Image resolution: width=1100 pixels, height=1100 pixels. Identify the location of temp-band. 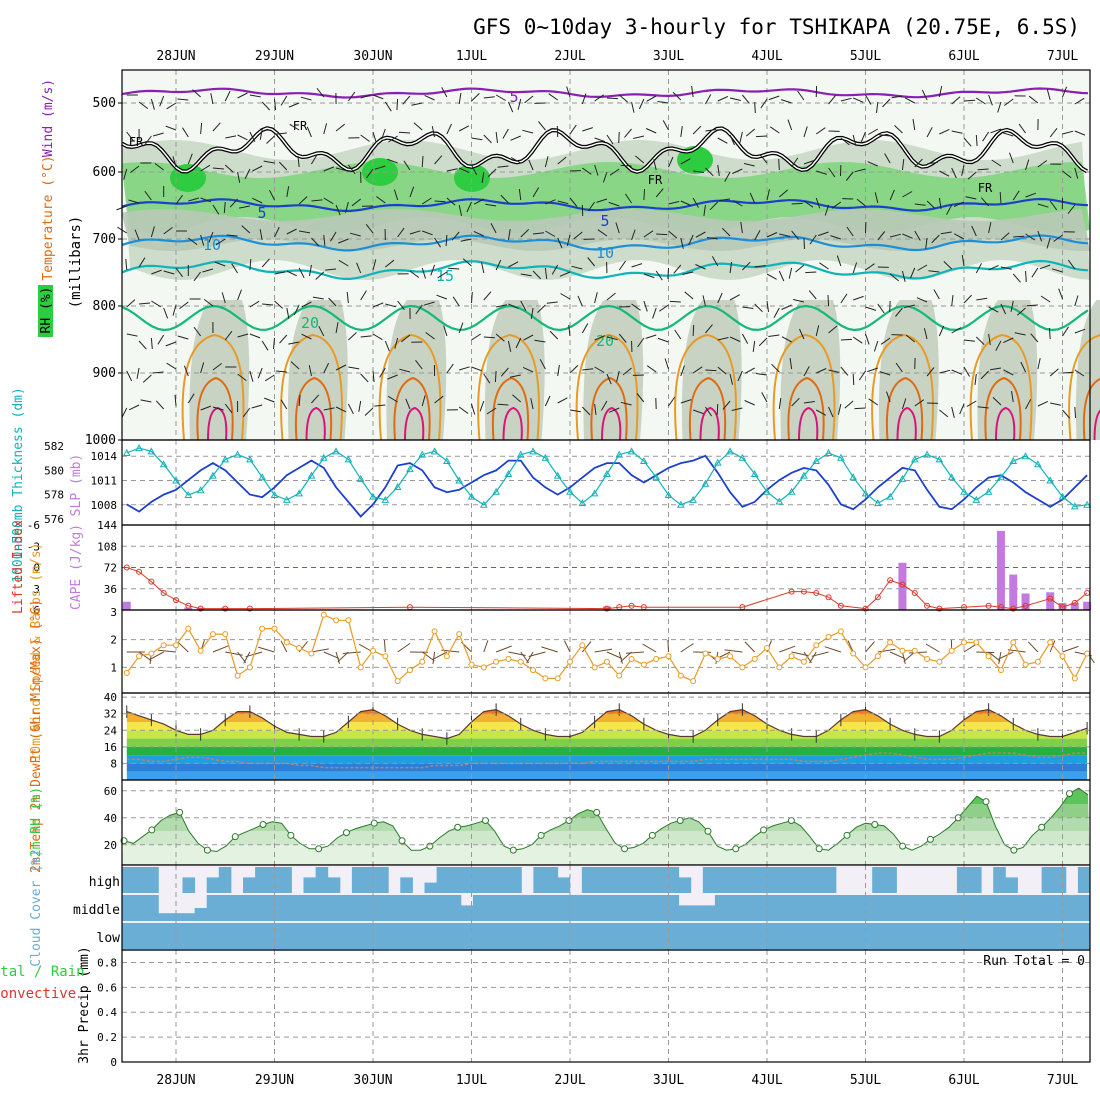
(607, 717).